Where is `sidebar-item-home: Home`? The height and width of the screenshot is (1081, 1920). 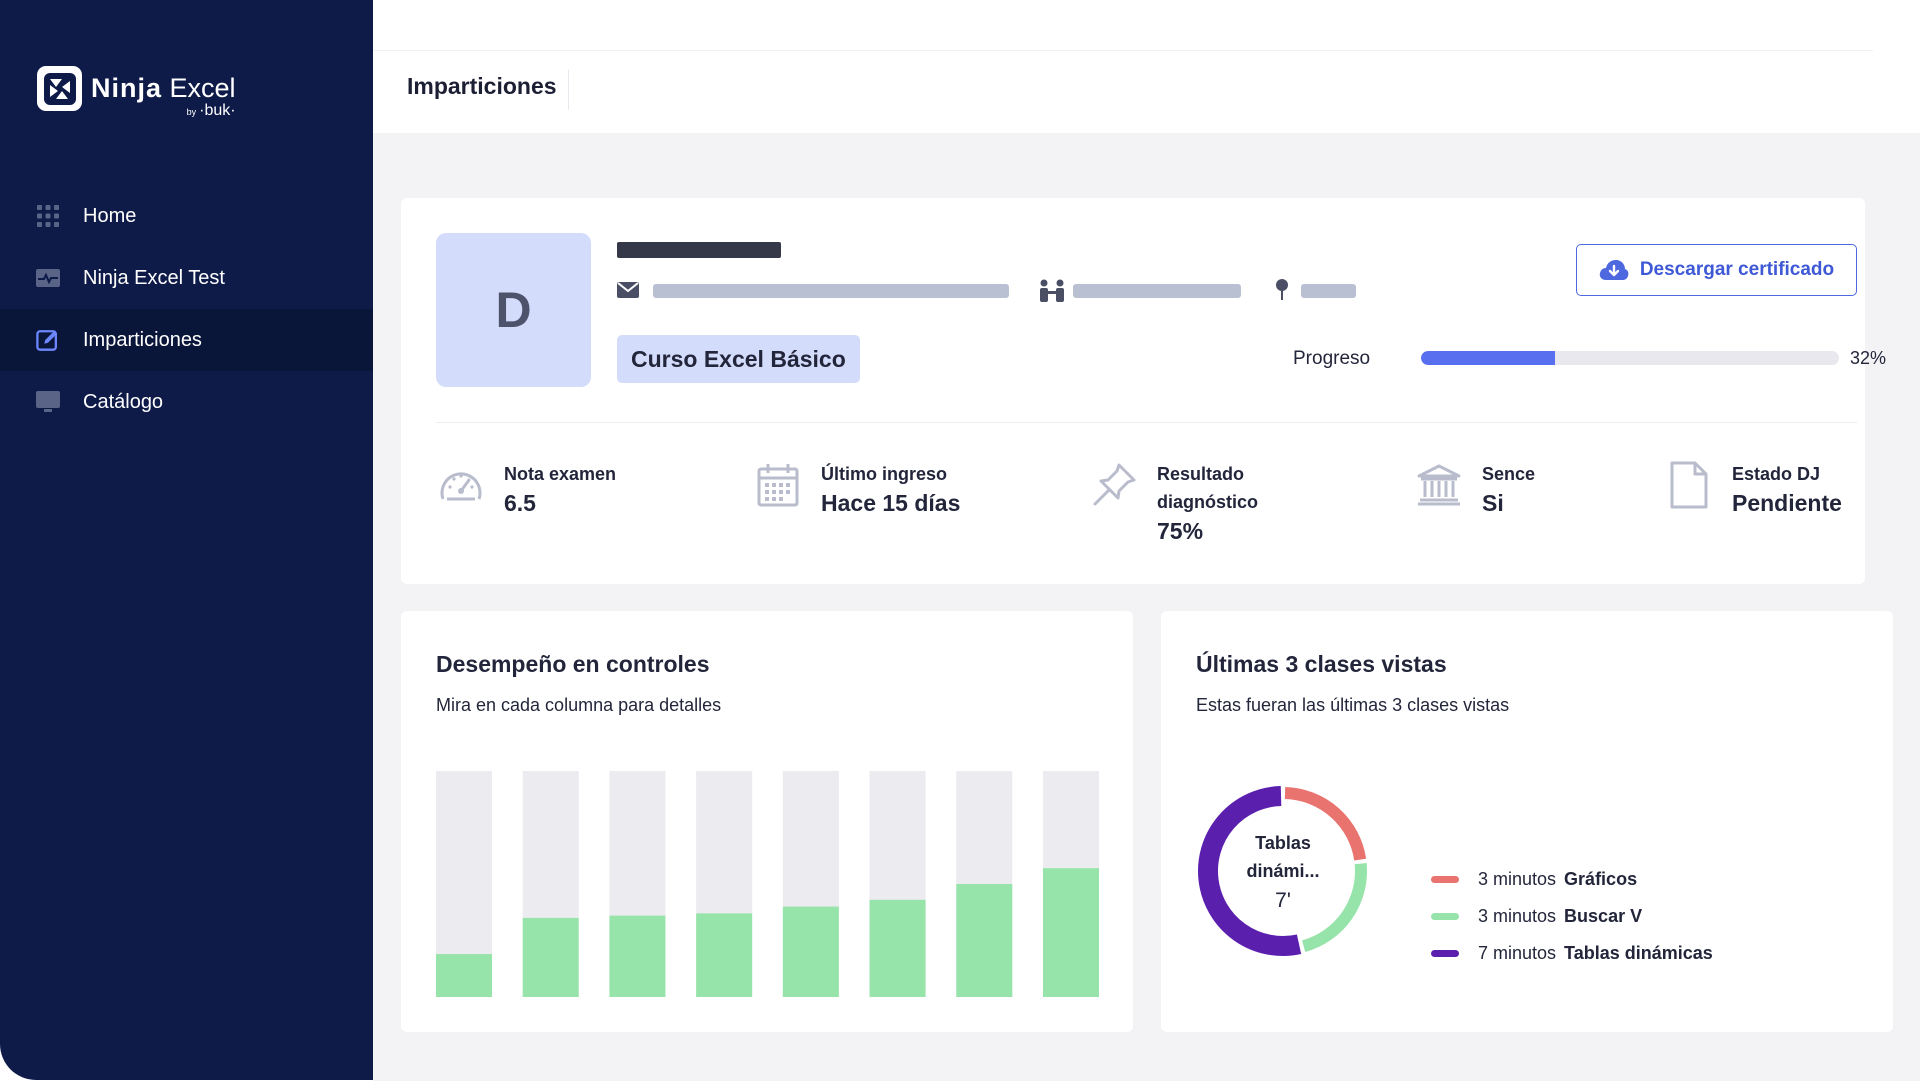
sidebar-item-home: Home is located at coordinates (186, 216).